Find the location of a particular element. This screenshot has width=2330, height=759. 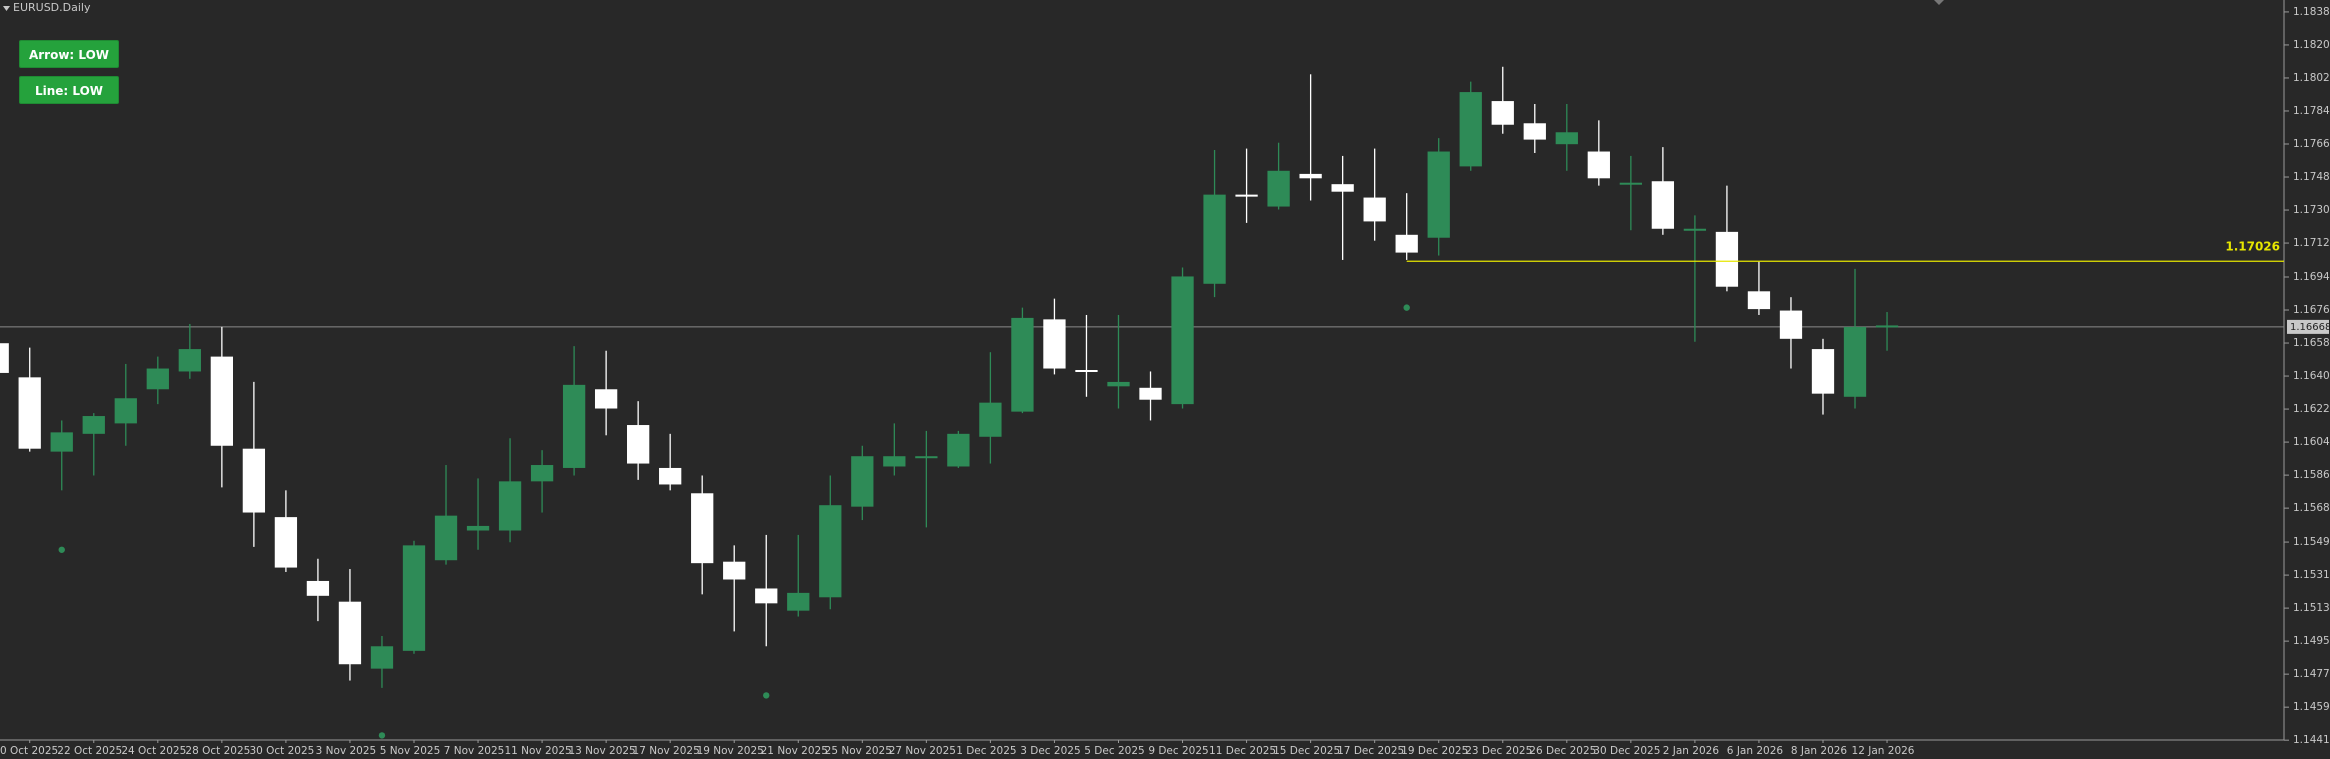

y-tick-label: 1.16040 is located at coordinates (2311, 442).